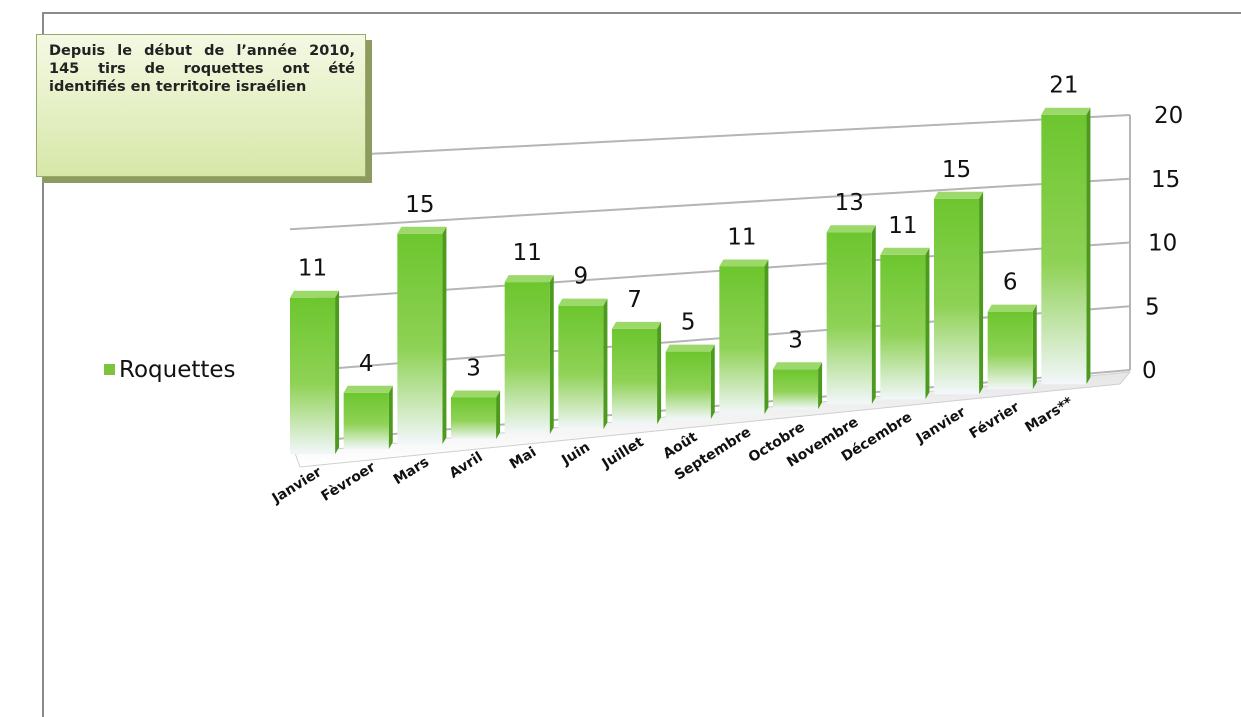 This screenshot has width=1241, height=717. What do you see at coordinates (581, 277) in the screenshot?
I see `value-label: 9` at bounding box center [581, 277].